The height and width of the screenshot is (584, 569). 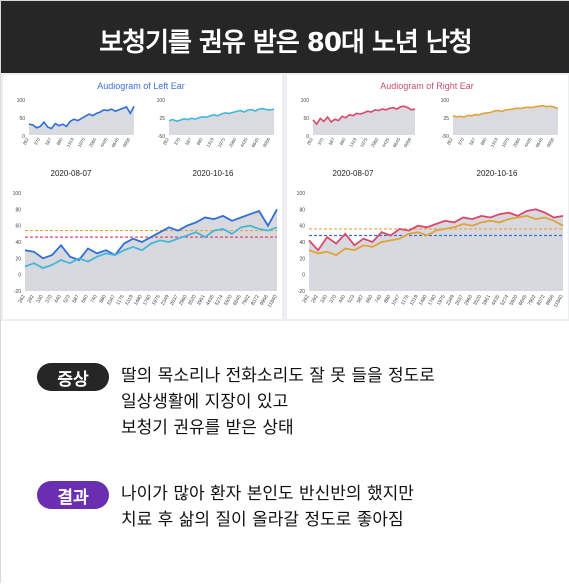 What do you see at coordinates (200, 141) in the screenshot?
I see `left-chart-2-xtick: 880` at bounding box center [200, 141].